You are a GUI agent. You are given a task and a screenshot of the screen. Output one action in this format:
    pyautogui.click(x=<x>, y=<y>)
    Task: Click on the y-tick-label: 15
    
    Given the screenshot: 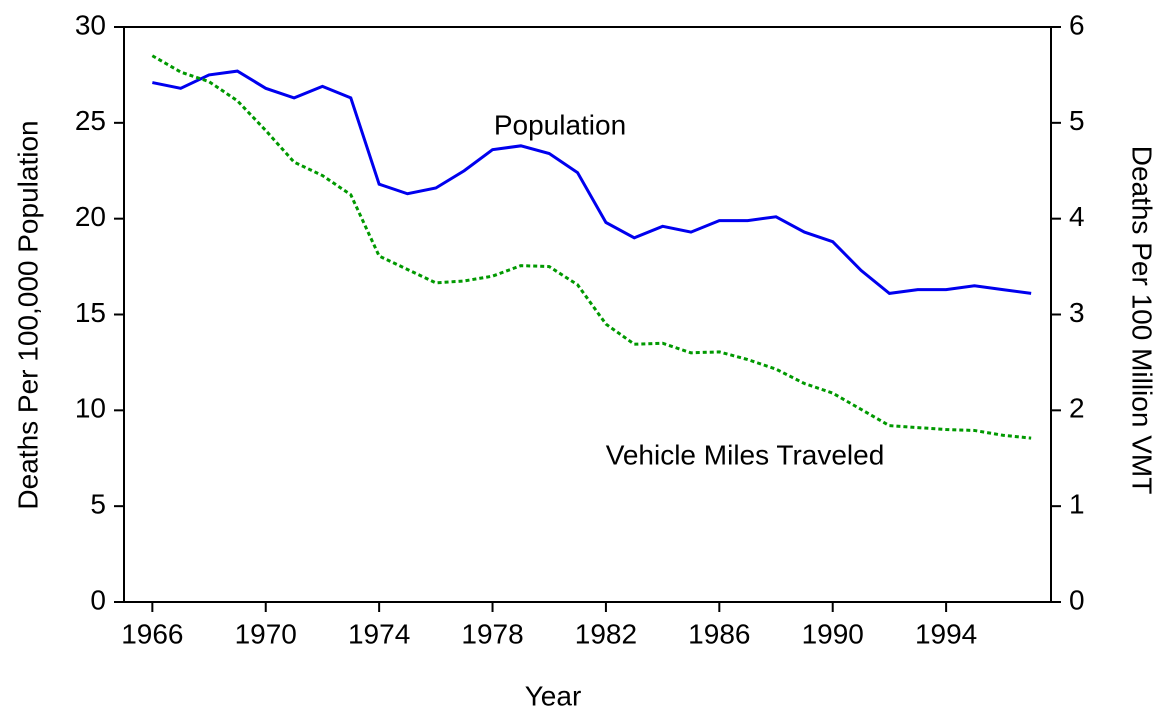 What is the action you would take?
    pyautogui.click(x=90, y=312)
    